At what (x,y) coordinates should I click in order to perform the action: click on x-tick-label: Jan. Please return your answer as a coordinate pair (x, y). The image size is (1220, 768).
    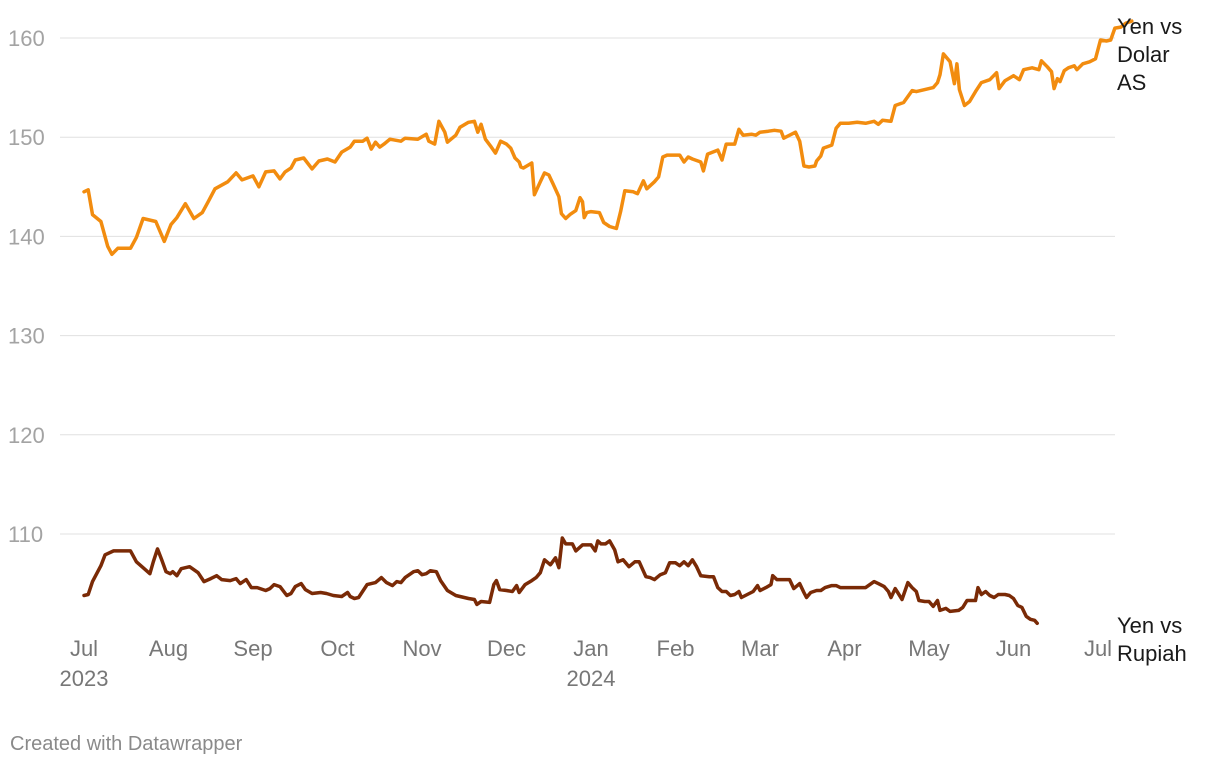
    Looking at the image, I should click on (590, 648).